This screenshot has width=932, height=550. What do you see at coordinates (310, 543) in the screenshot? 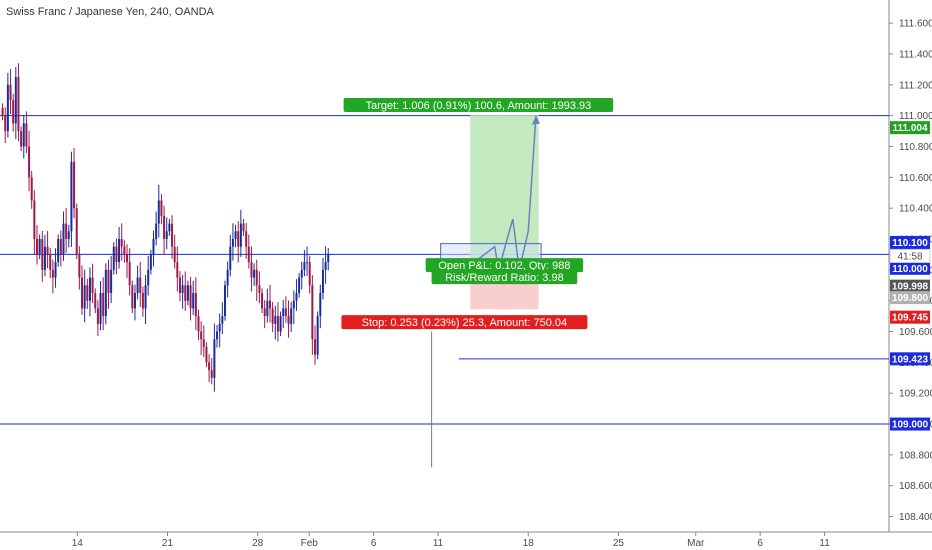
I see `time-tick-label: Feb` at bounding box center [310, 543].